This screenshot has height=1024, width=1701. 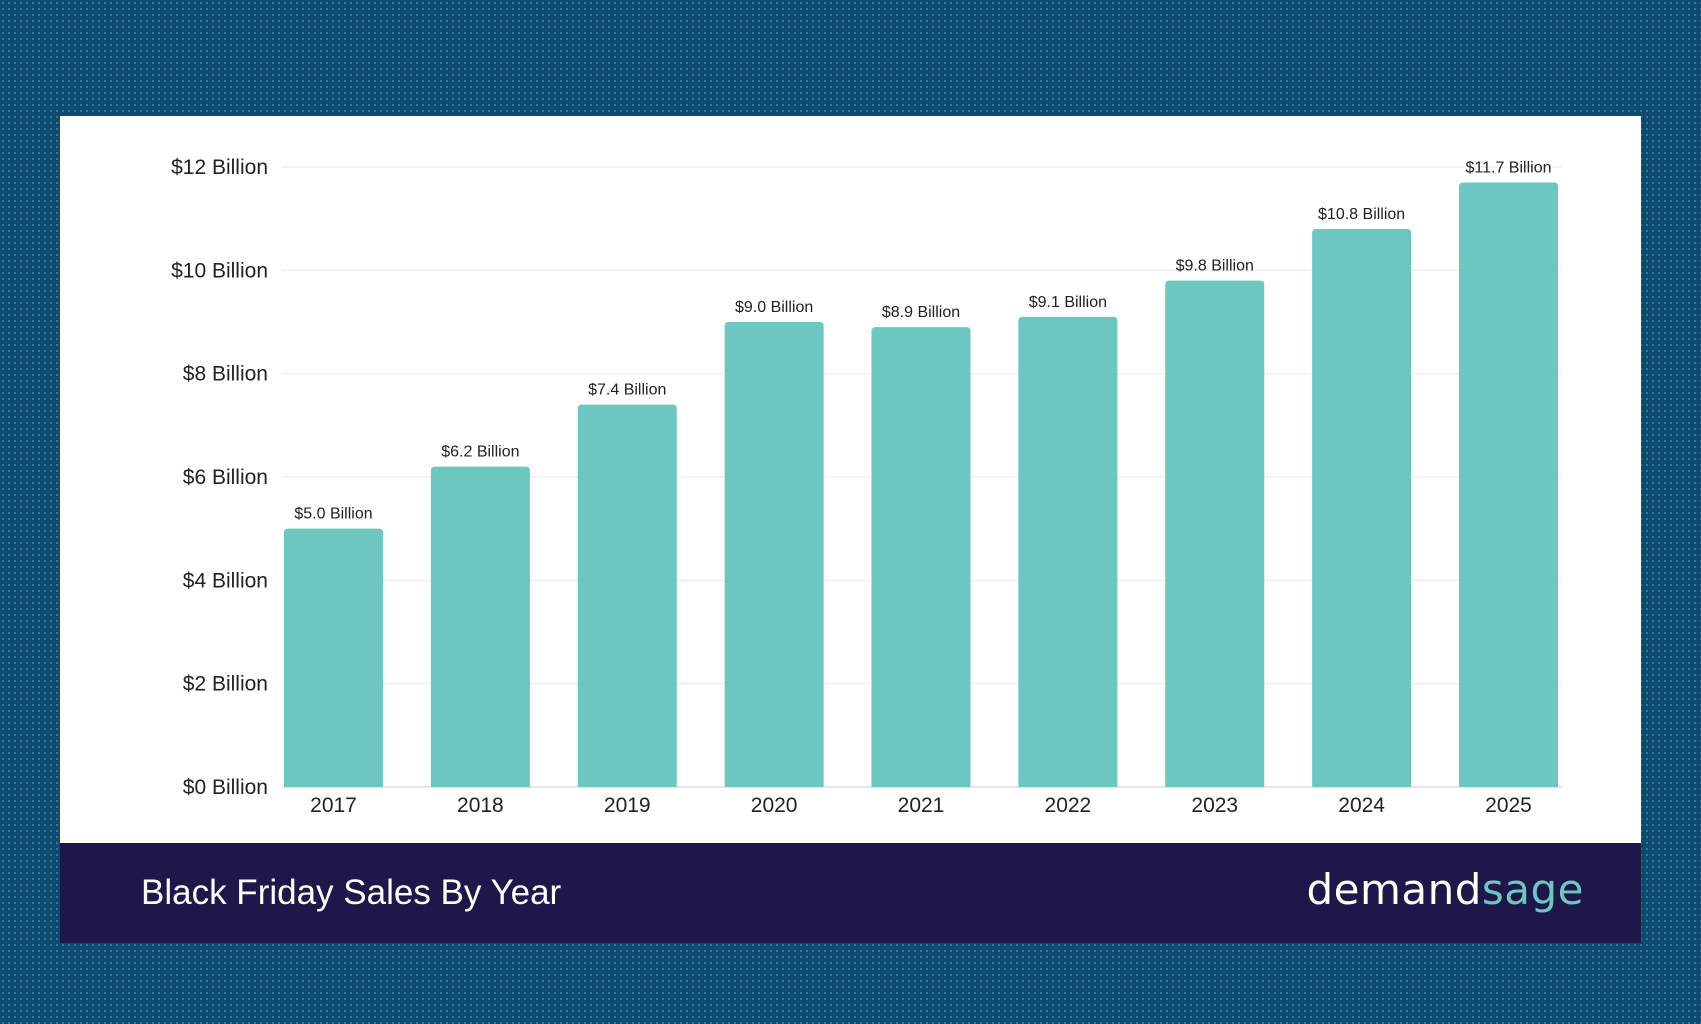 I want to click on logo-part-demand: demand, so click(x=1394, y=889).